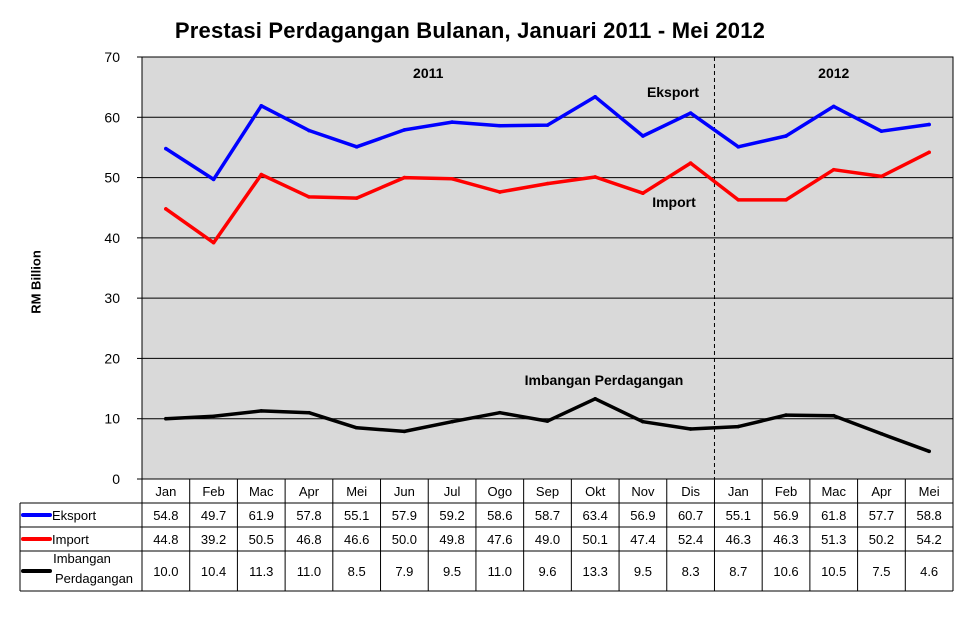  What do you see at coordinates (833, 73) in the screenshot?
I see `year-label-2012: 2012` at bounding box center [833, 73].